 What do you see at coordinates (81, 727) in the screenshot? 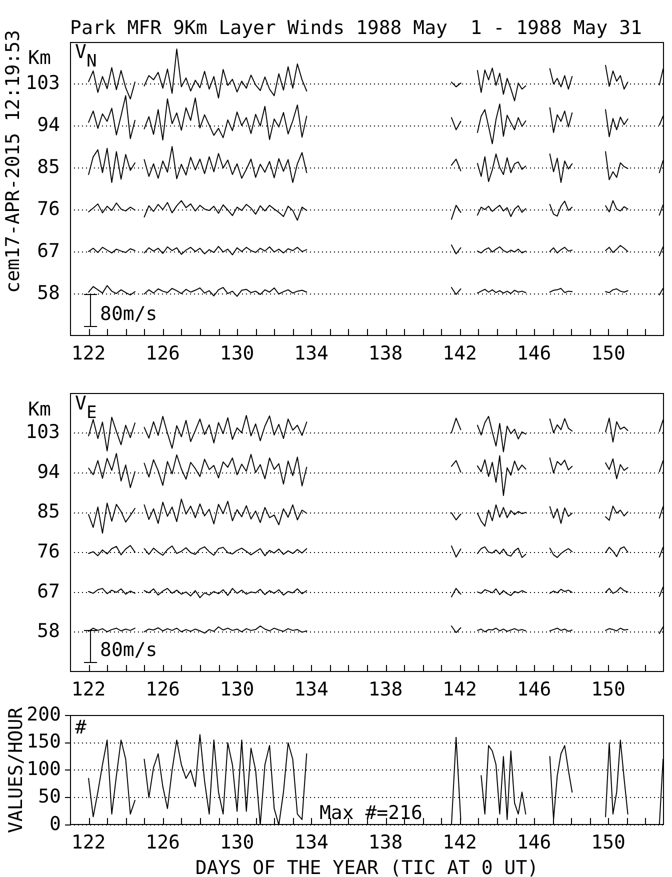
I see `annotation: #` at bounding box center [81, 727].